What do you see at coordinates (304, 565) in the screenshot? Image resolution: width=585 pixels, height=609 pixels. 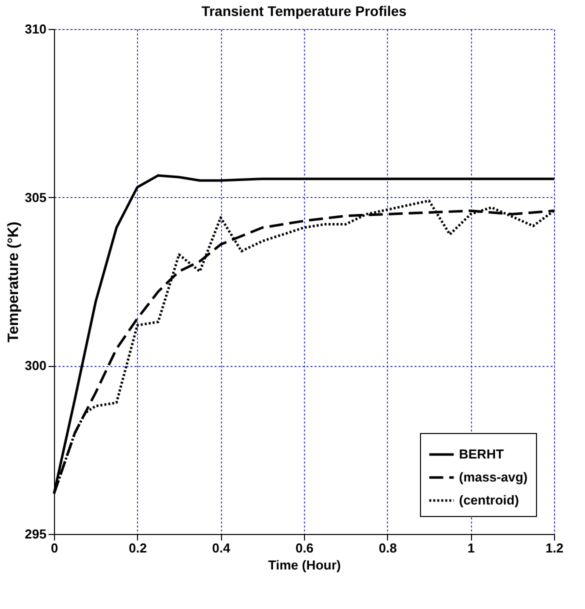 I see `x-axis-title: Time (Hour)` at bounding box center [304, 565].